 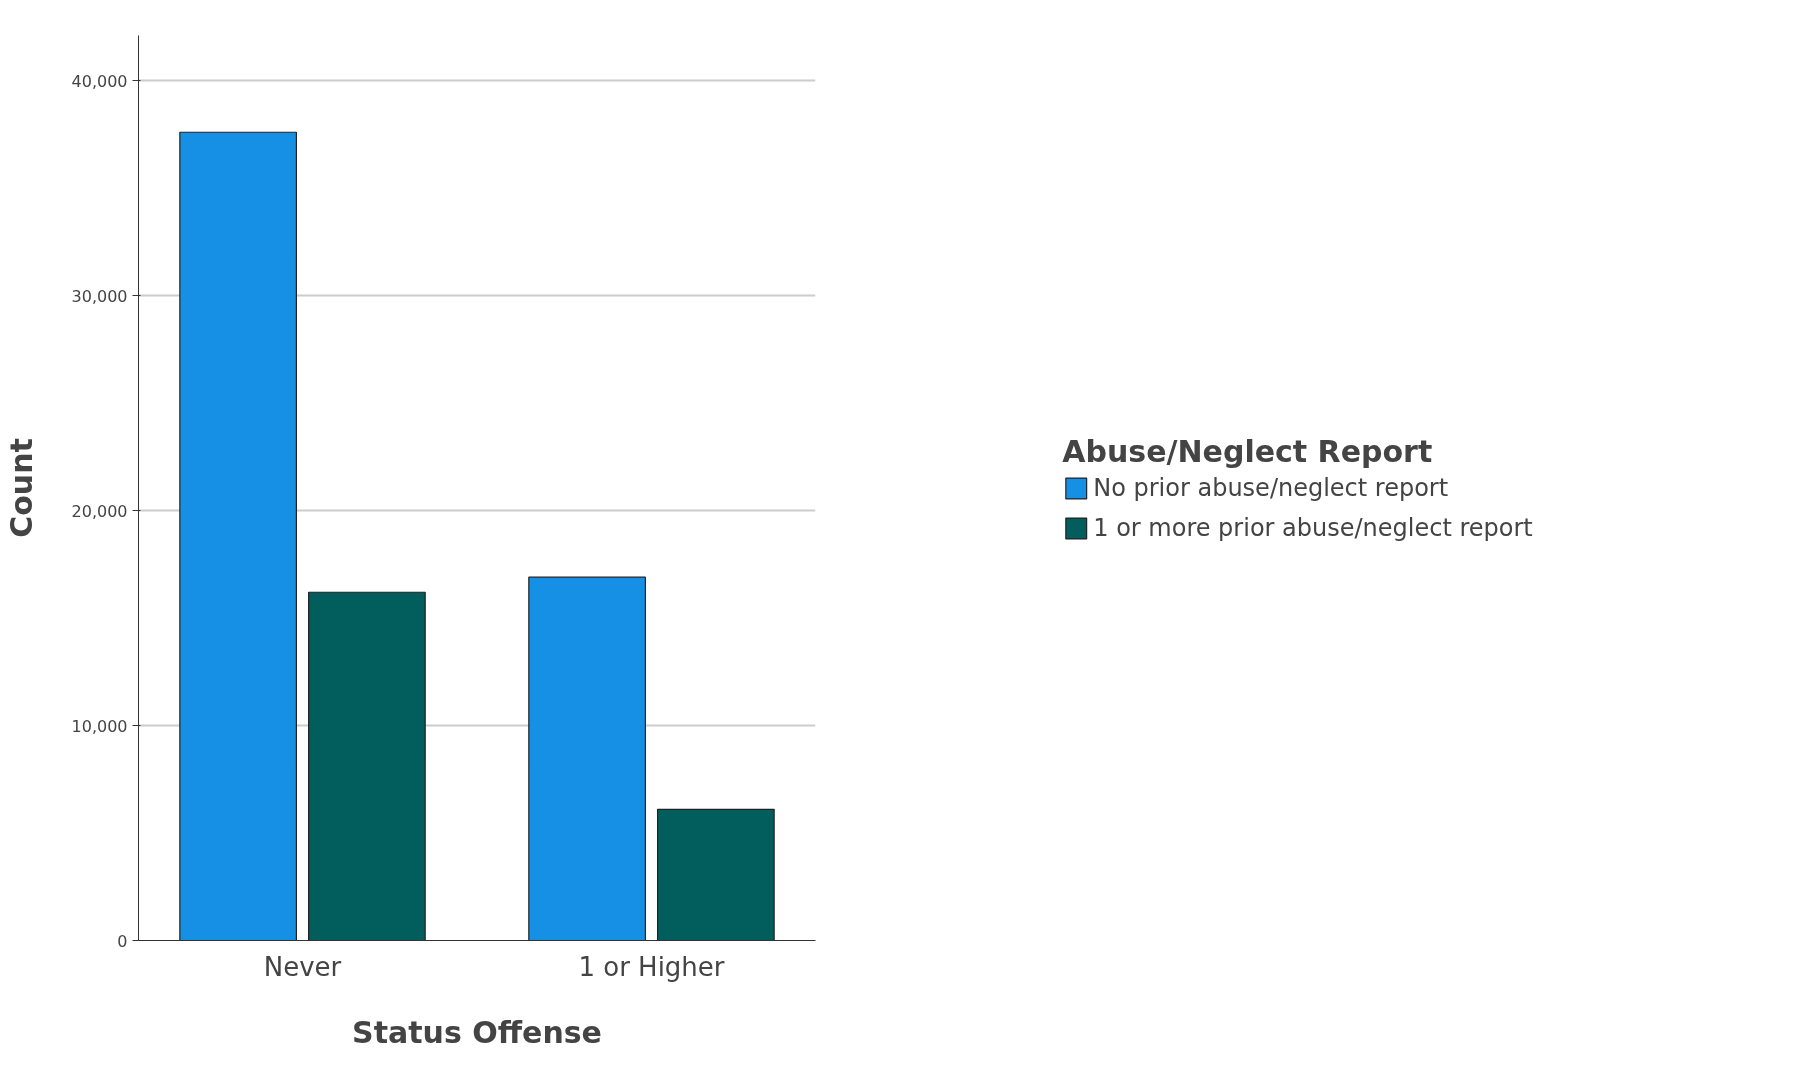 What do you see at coordinates (99, 511) in the screenshot?
I see `y-tick-label: 20,000` at bounding box center [99, 511].